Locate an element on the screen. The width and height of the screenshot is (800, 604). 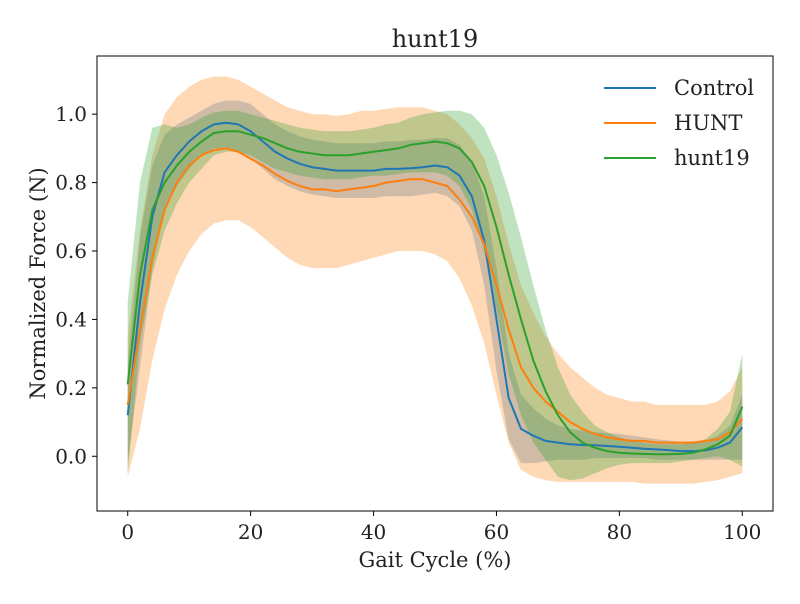
x-tick-label: 100 is located at coordinates (742, 532).